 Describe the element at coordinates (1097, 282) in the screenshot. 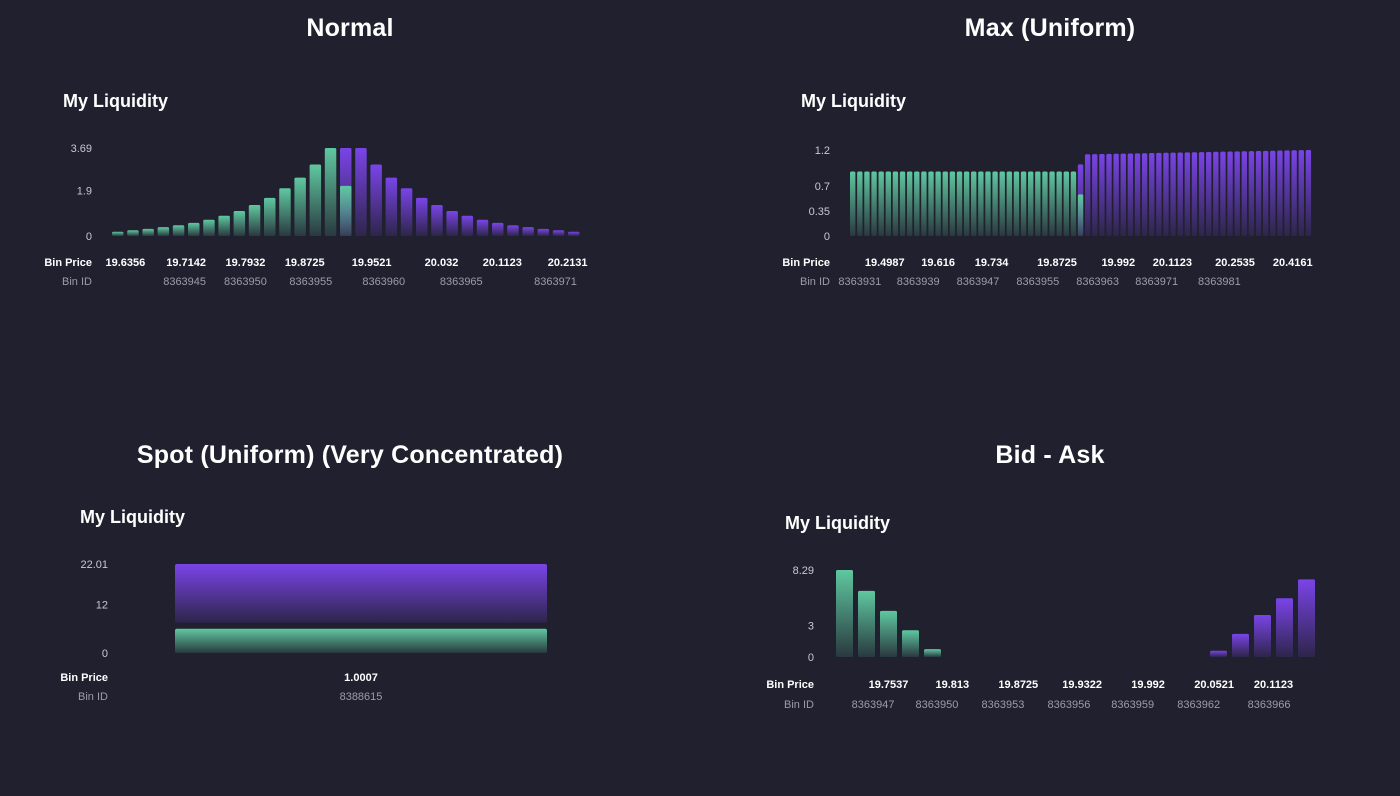

I see `bin-id-label: 8363963` at that location.